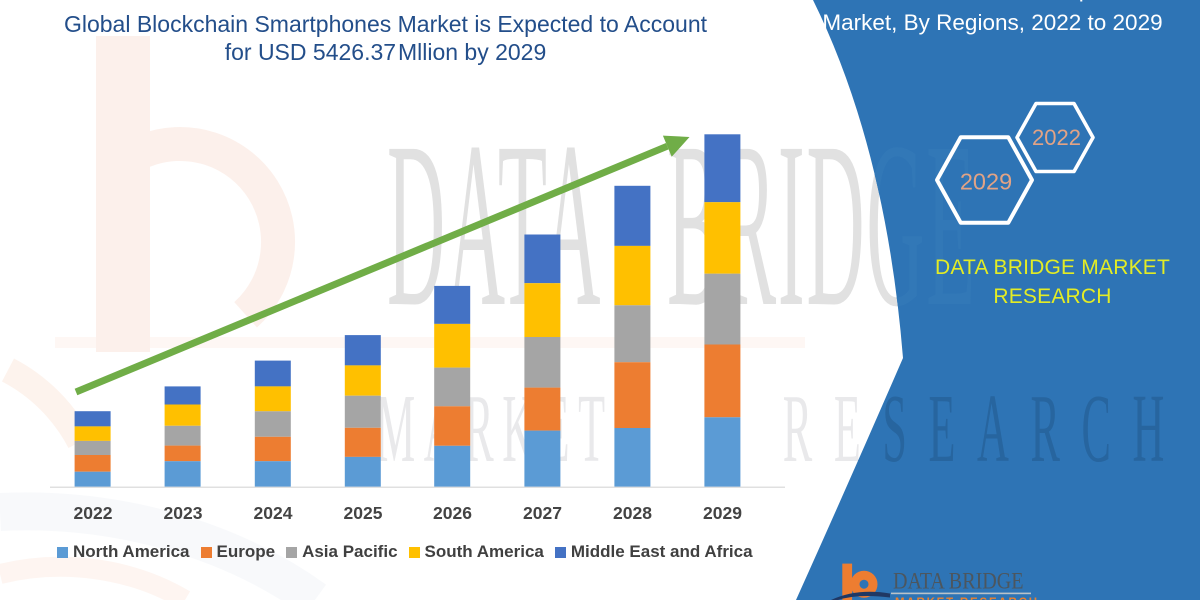 The image size is (1200, 600). What do you see at coordinates (986, 182) in the screenshot?
I see `svg-text: 2029` at bounding box center [986, 182].